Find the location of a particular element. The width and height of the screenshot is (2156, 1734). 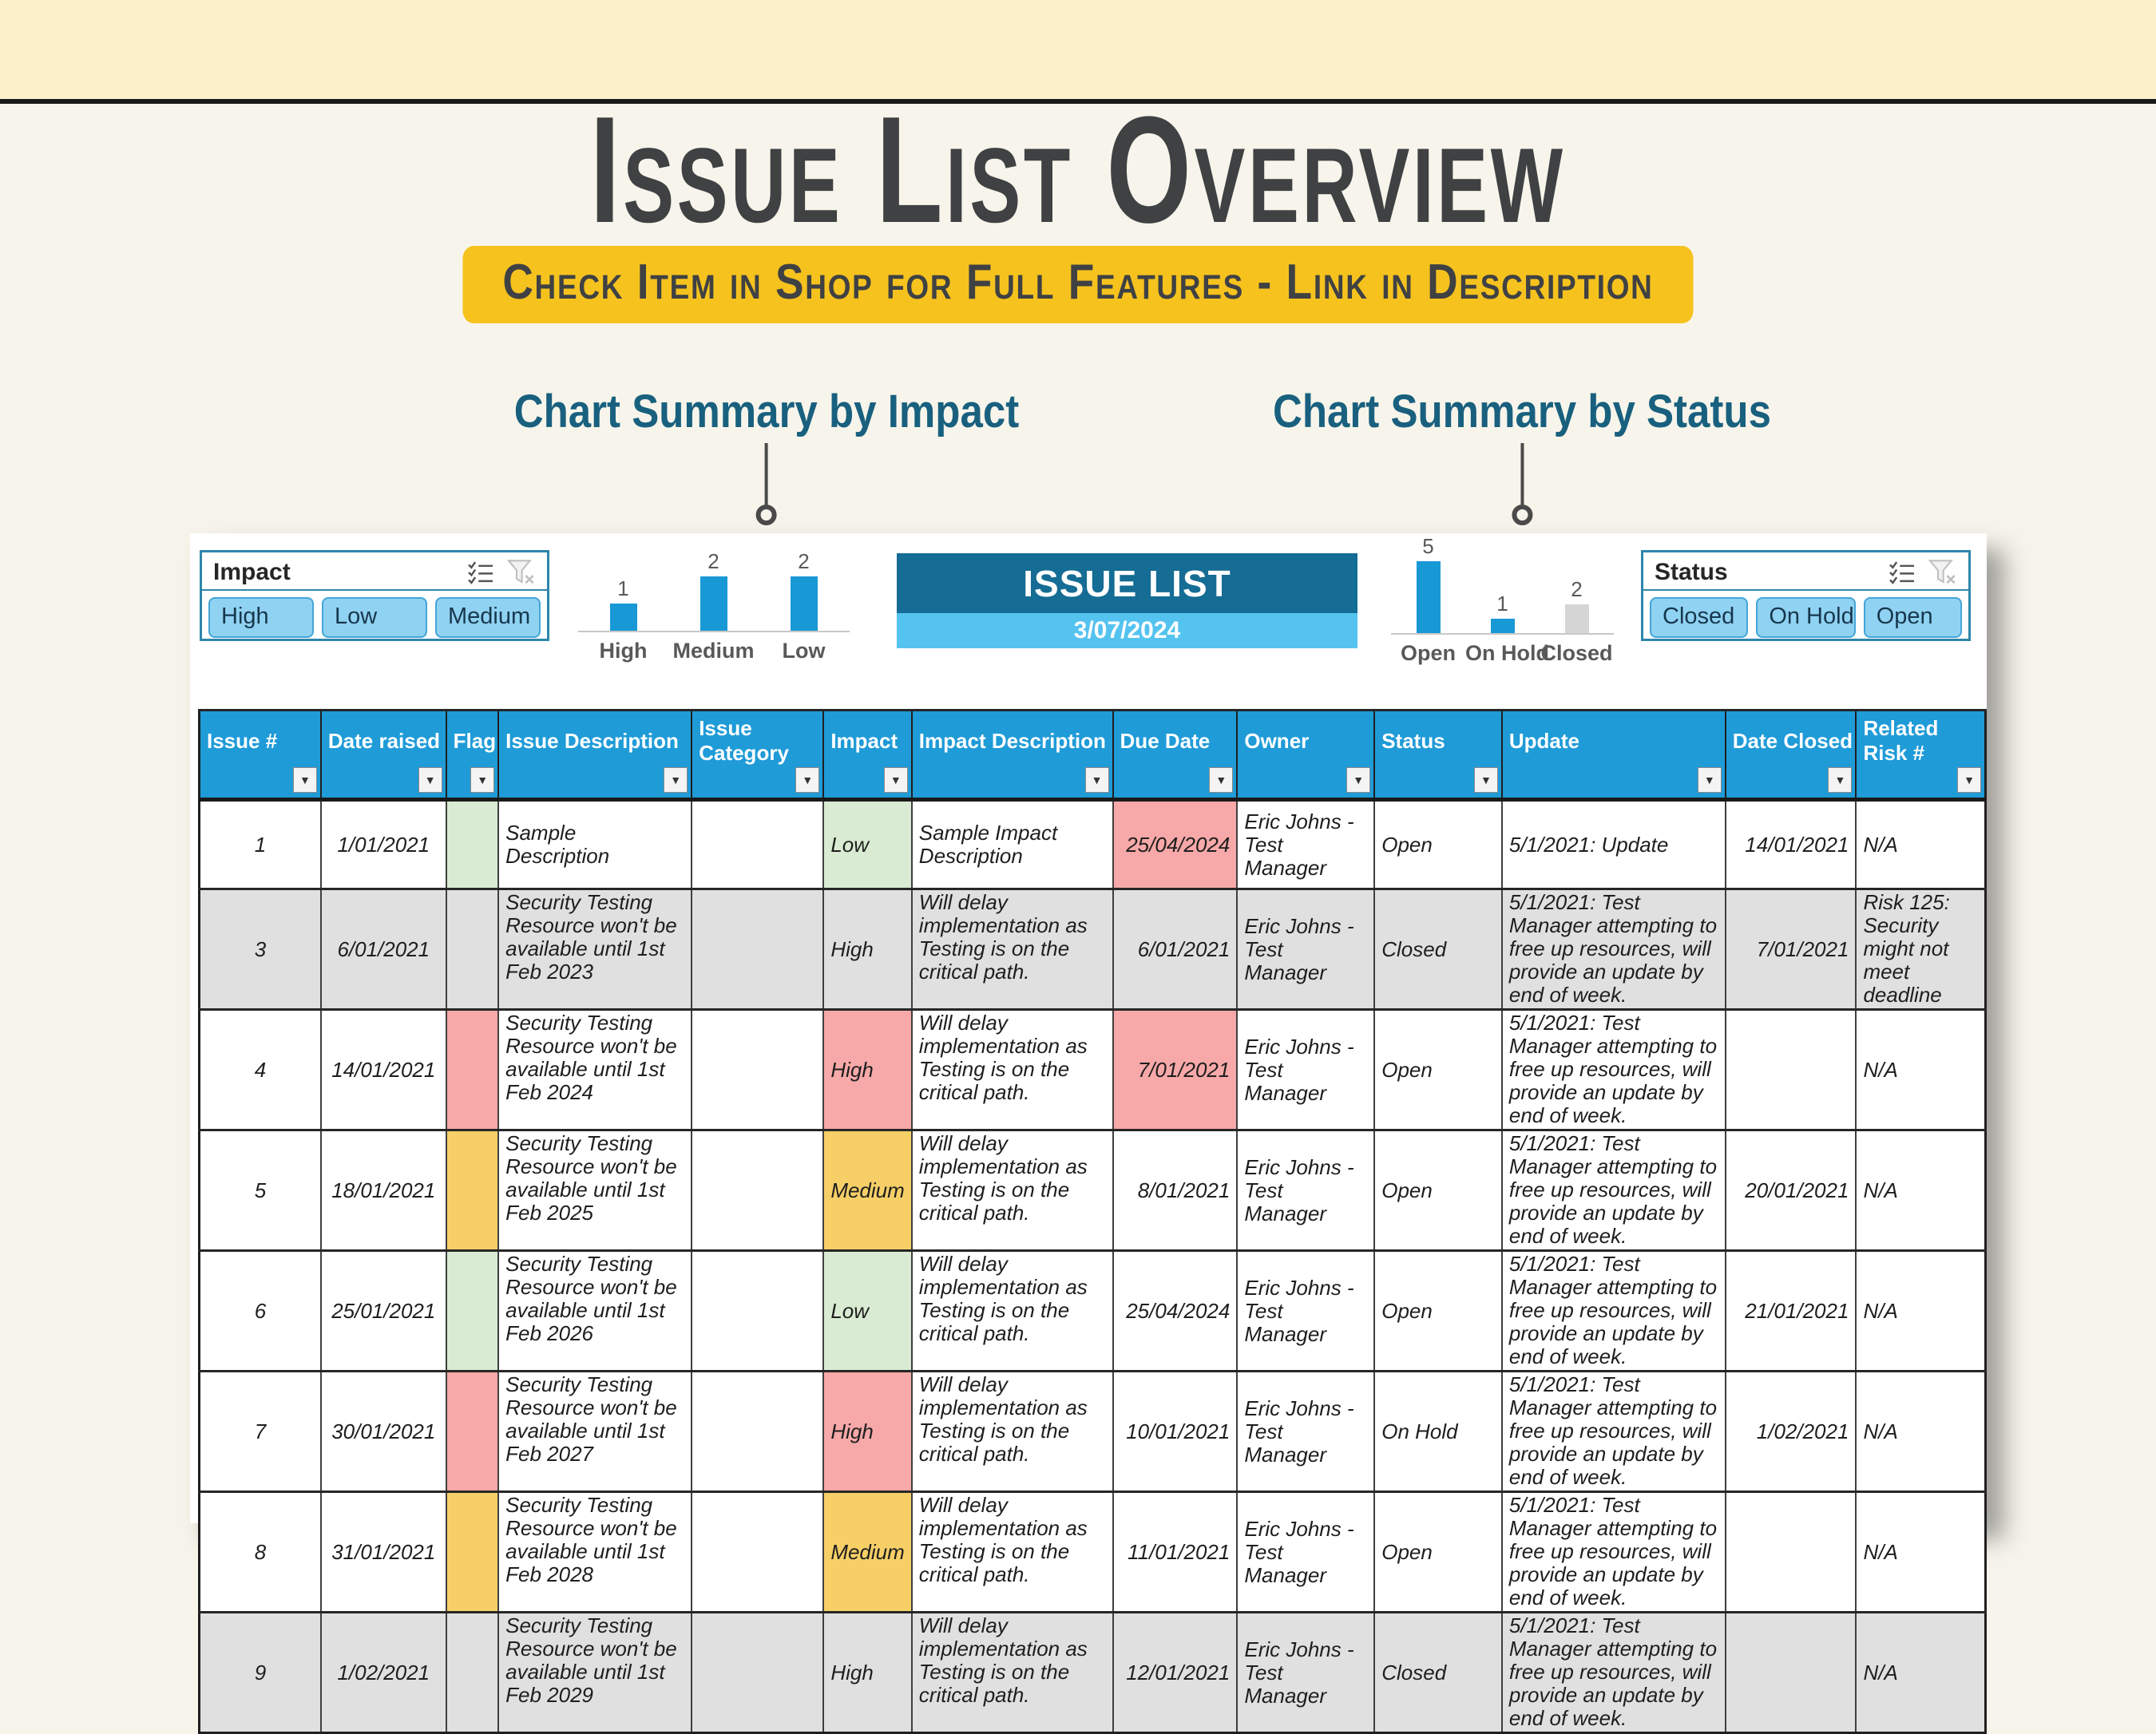

cell-due_date: 6/01/2021 is located at coordinates (1175, 950).